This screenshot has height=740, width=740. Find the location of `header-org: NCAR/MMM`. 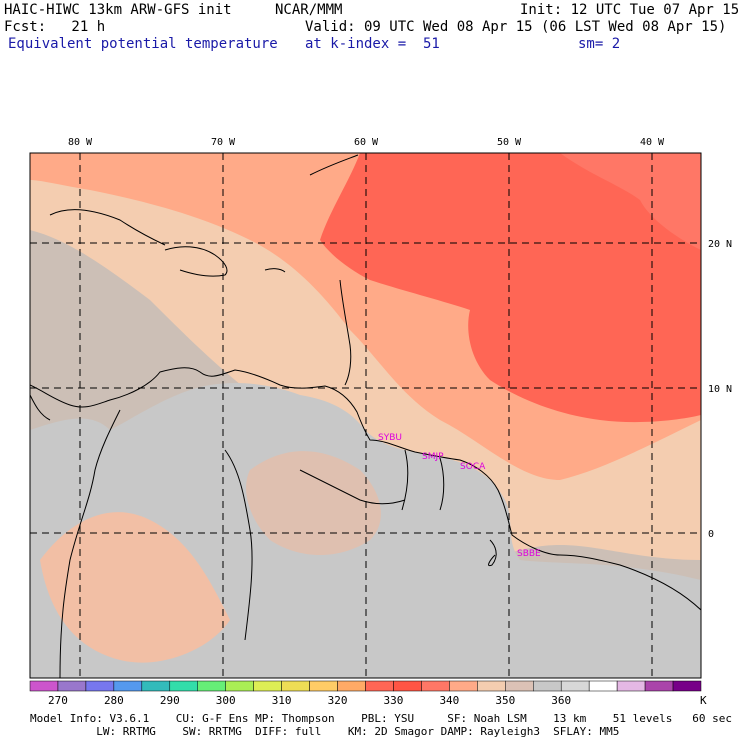

header-org: NCAR/MMM is located at coordinates (309, 10).